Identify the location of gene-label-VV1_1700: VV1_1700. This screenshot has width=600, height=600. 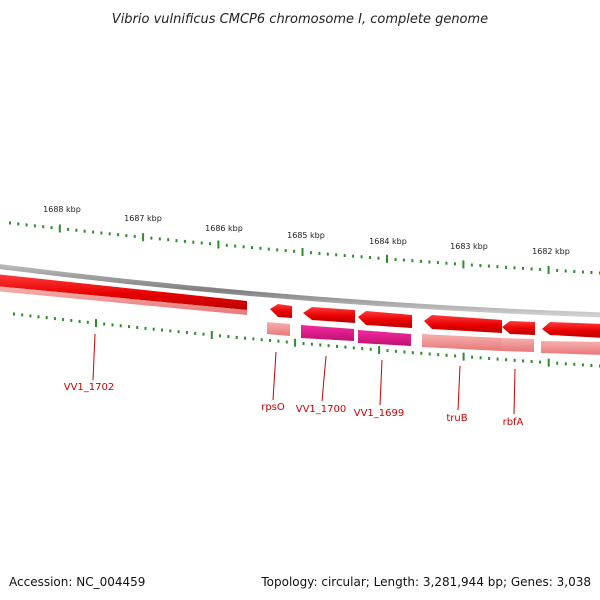
(321, 409).